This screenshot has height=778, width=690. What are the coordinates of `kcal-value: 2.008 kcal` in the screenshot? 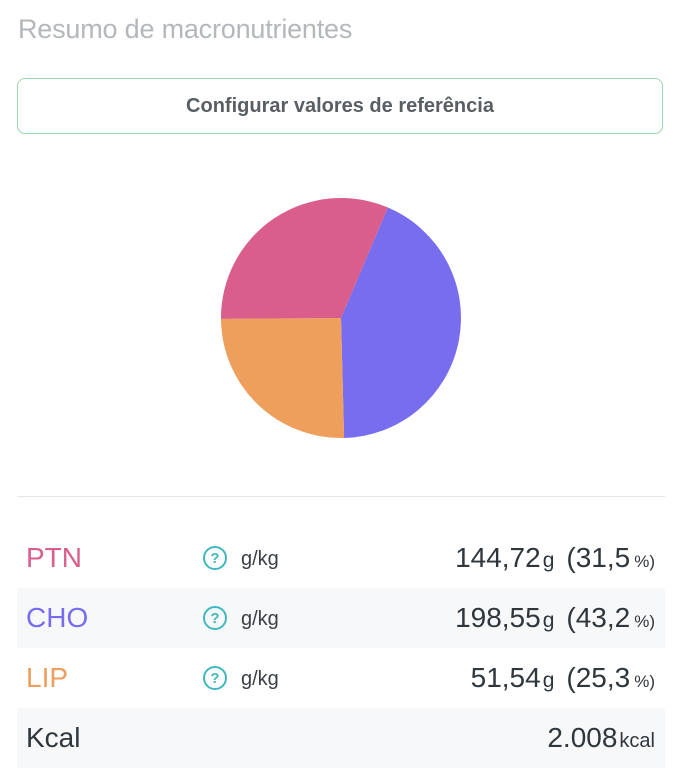 It's located at (601, 738).